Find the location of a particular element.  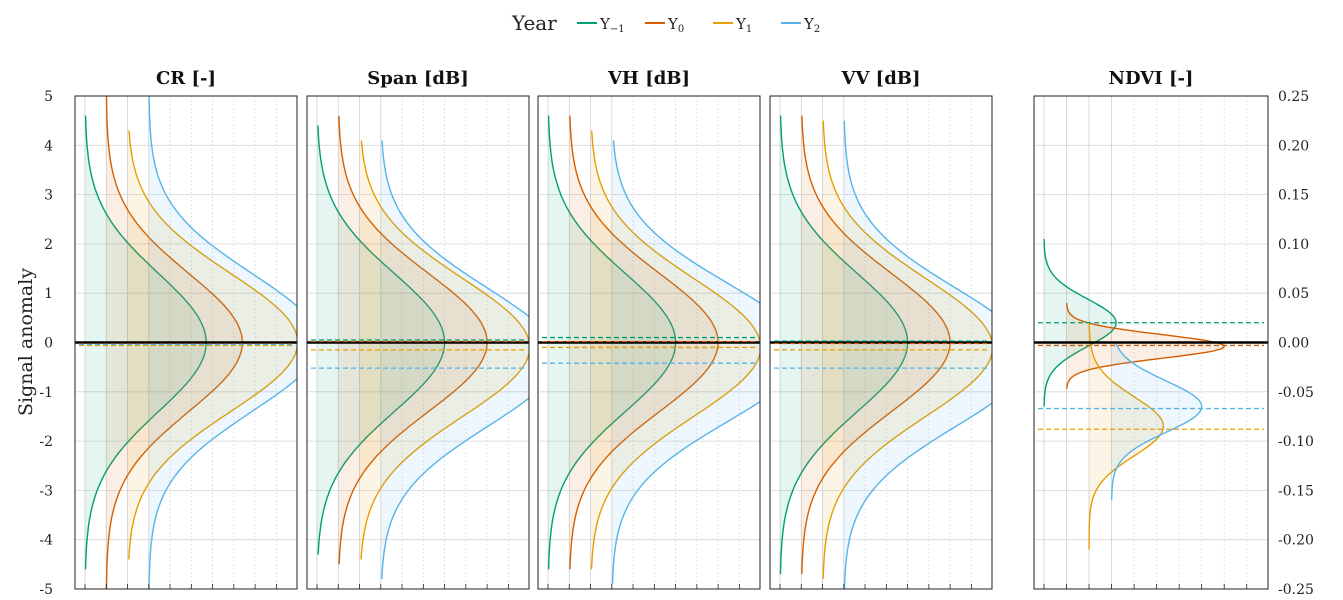

panel-cr: CR [-] is located at coordinates (186, 329).